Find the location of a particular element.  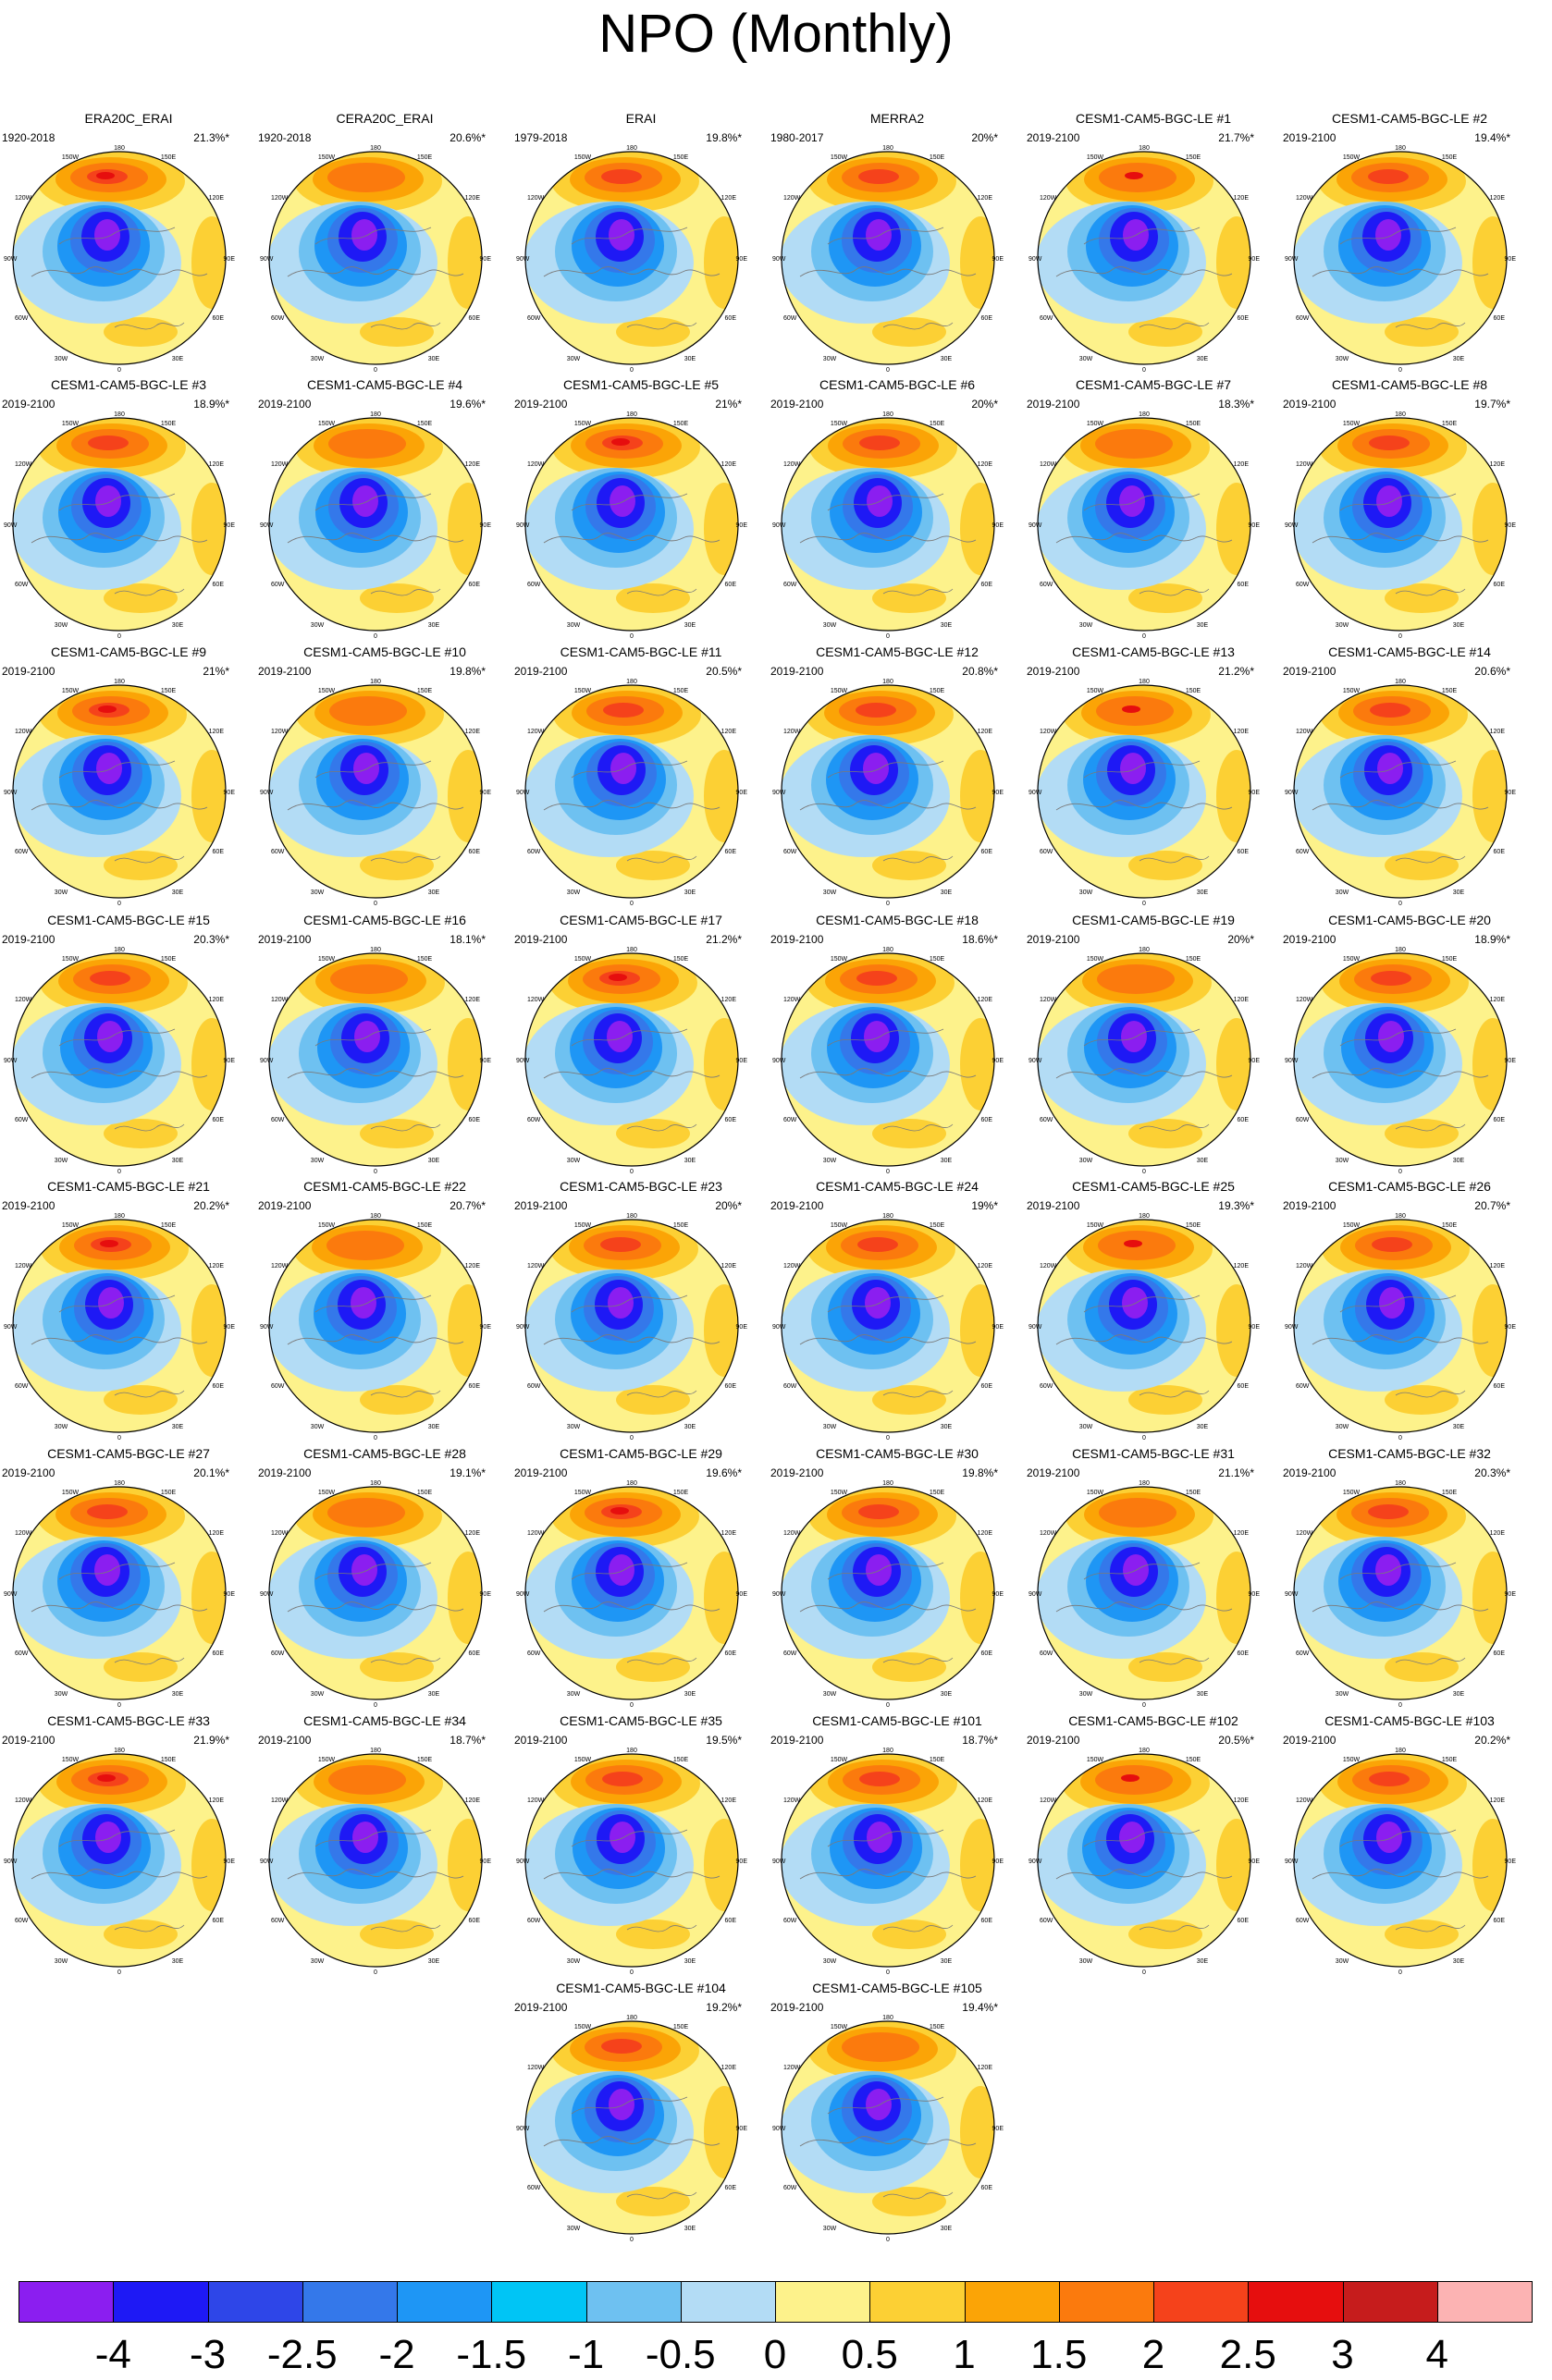

longitude-label: 30W is located at coordinates (1342, 1161).